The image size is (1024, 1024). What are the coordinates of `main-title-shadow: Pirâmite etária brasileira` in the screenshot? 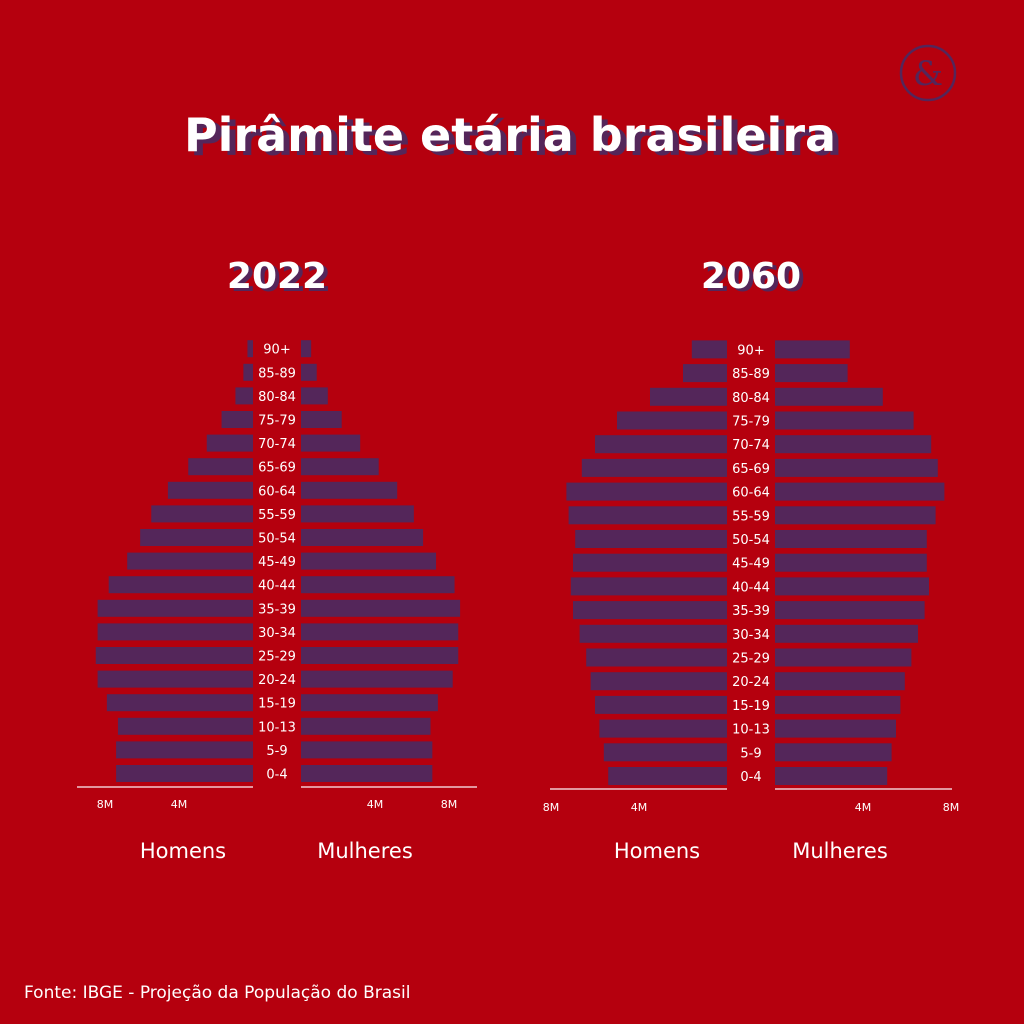 It's located at (516, 139).